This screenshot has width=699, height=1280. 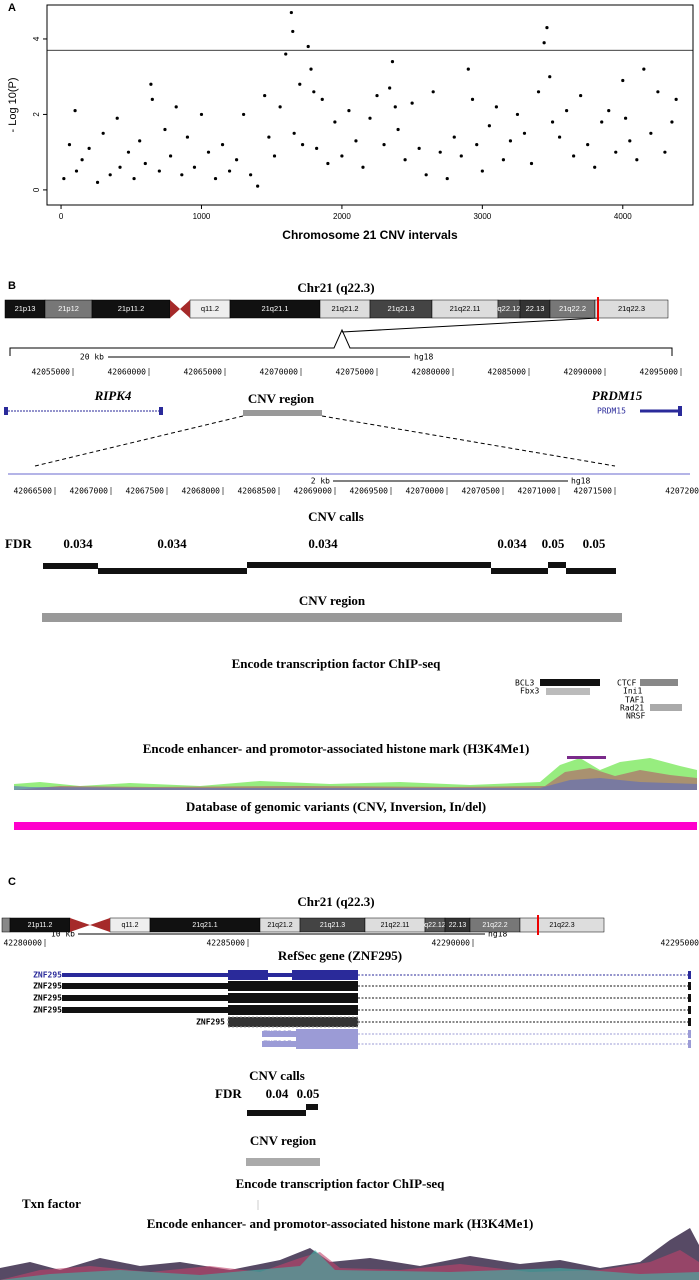 I want to click on coordinate: 42071500, so click(x=592, y=491).